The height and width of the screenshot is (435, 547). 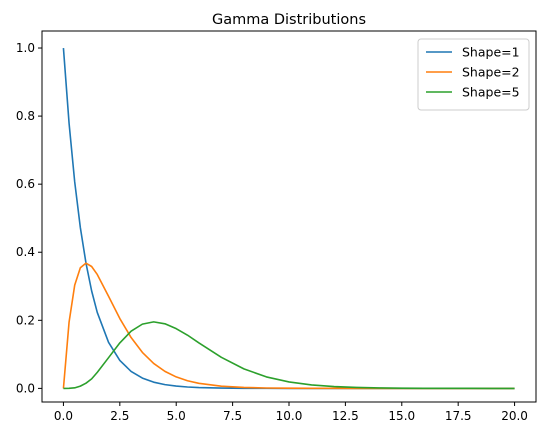 I want to click on y-tick-label: 0.2, so click(x=25, y=320).